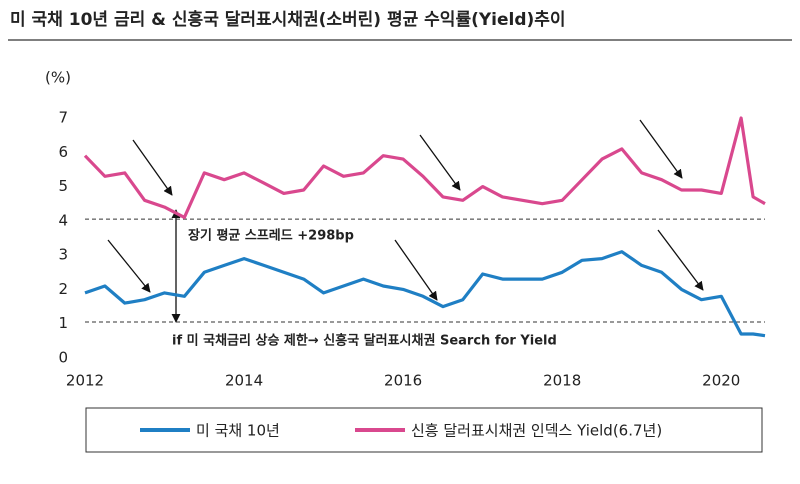  Describe the element at coordinates (85, 381) in the screenshot. I see `x-tick-label: 2012` at that location.